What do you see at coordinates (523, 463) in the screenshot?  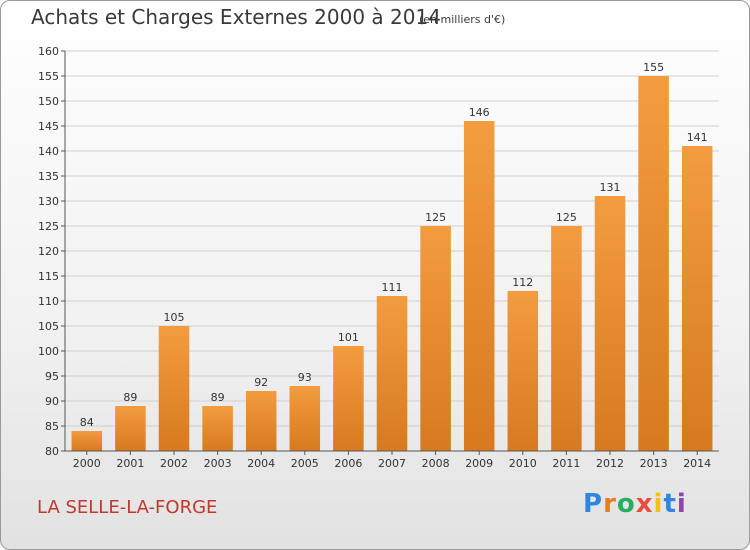 I see `x-tick-label: 2010` at bounding box center [523, 463].